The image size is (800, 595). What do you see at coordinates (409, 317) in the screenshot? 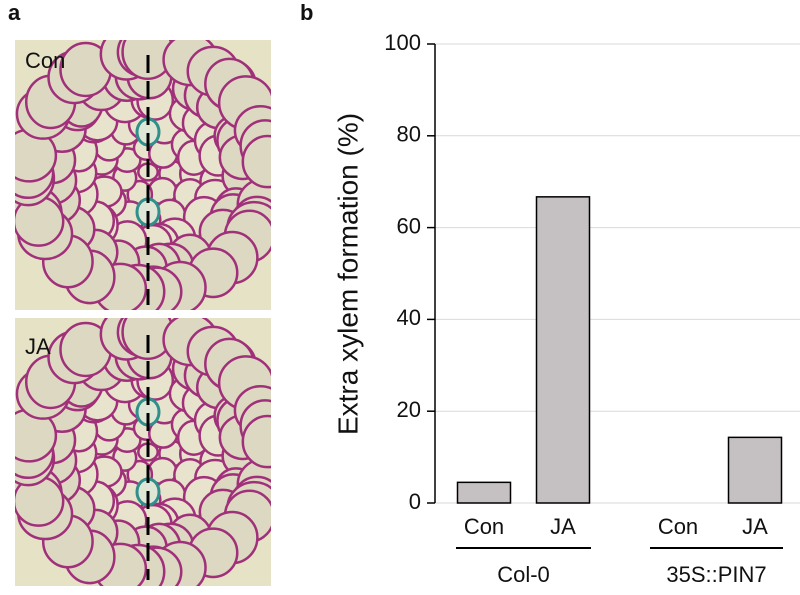
I see `y-tick-label: 40` at bounding box center [409, 317].